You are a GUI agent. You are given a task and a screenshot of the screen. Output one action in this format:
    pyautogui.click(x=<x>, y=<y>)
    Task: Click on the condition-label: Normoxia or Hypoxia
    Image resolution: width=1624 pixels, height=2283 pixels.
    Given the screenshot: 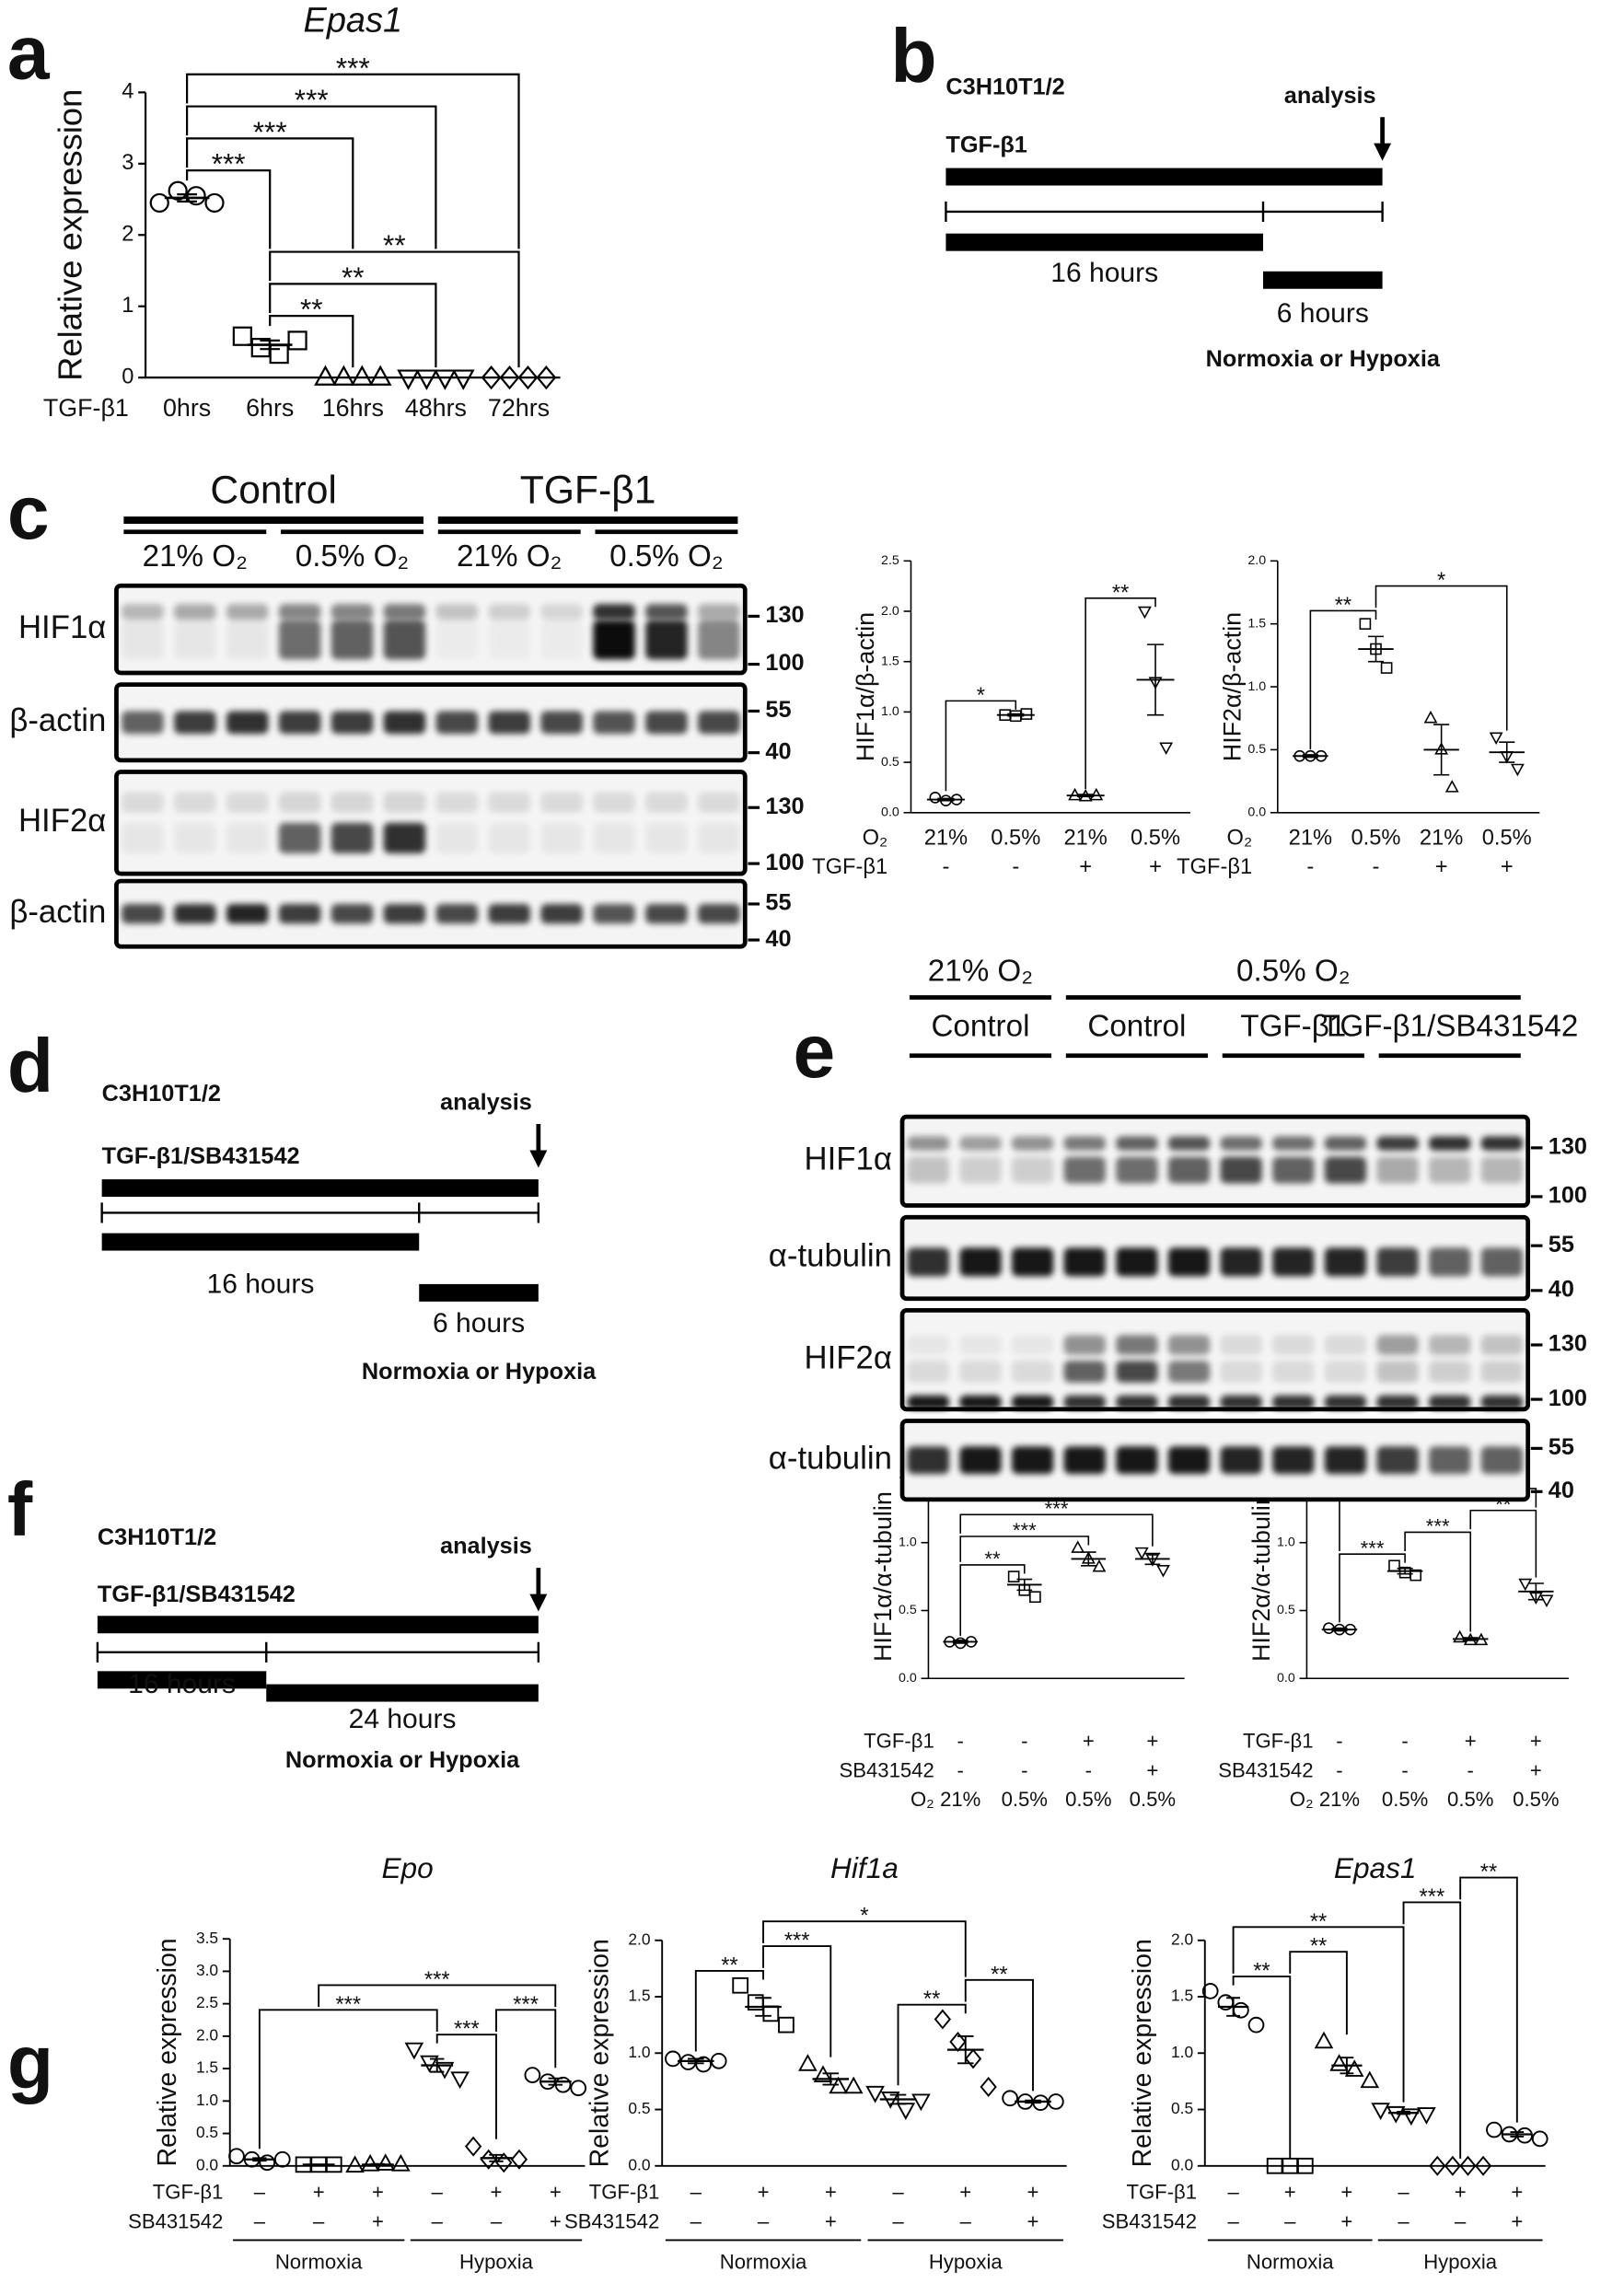 What is the action you would take?
    pyautogui.click(x=402, y=1760)
    